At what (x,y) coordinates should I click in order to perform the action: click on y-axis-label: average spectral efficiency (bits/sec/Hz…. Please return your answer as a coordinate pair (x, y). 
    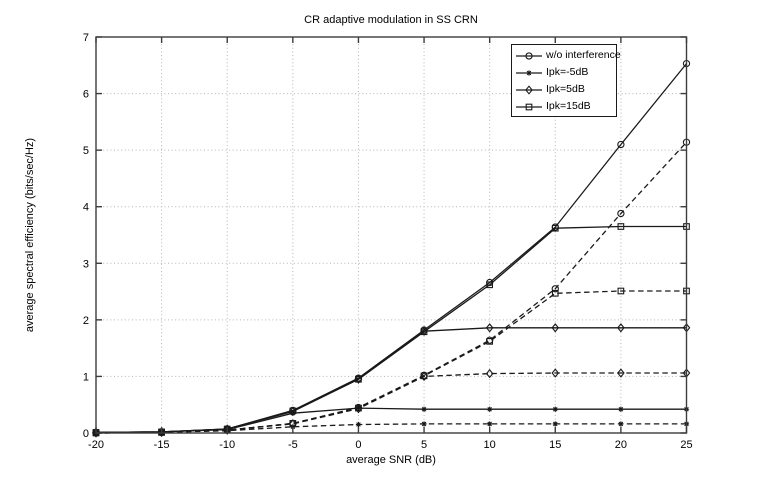
    Looking at the image, I should click on (30, 235).